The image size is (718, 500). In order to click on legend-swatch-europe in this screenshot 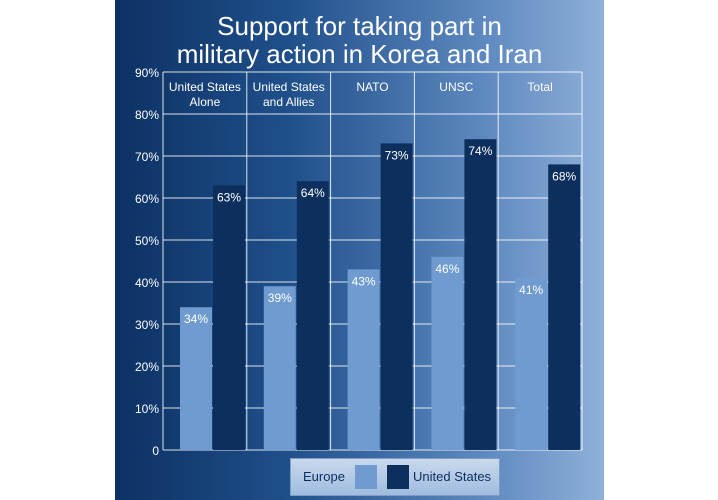, I will do `click(366, 477)`.